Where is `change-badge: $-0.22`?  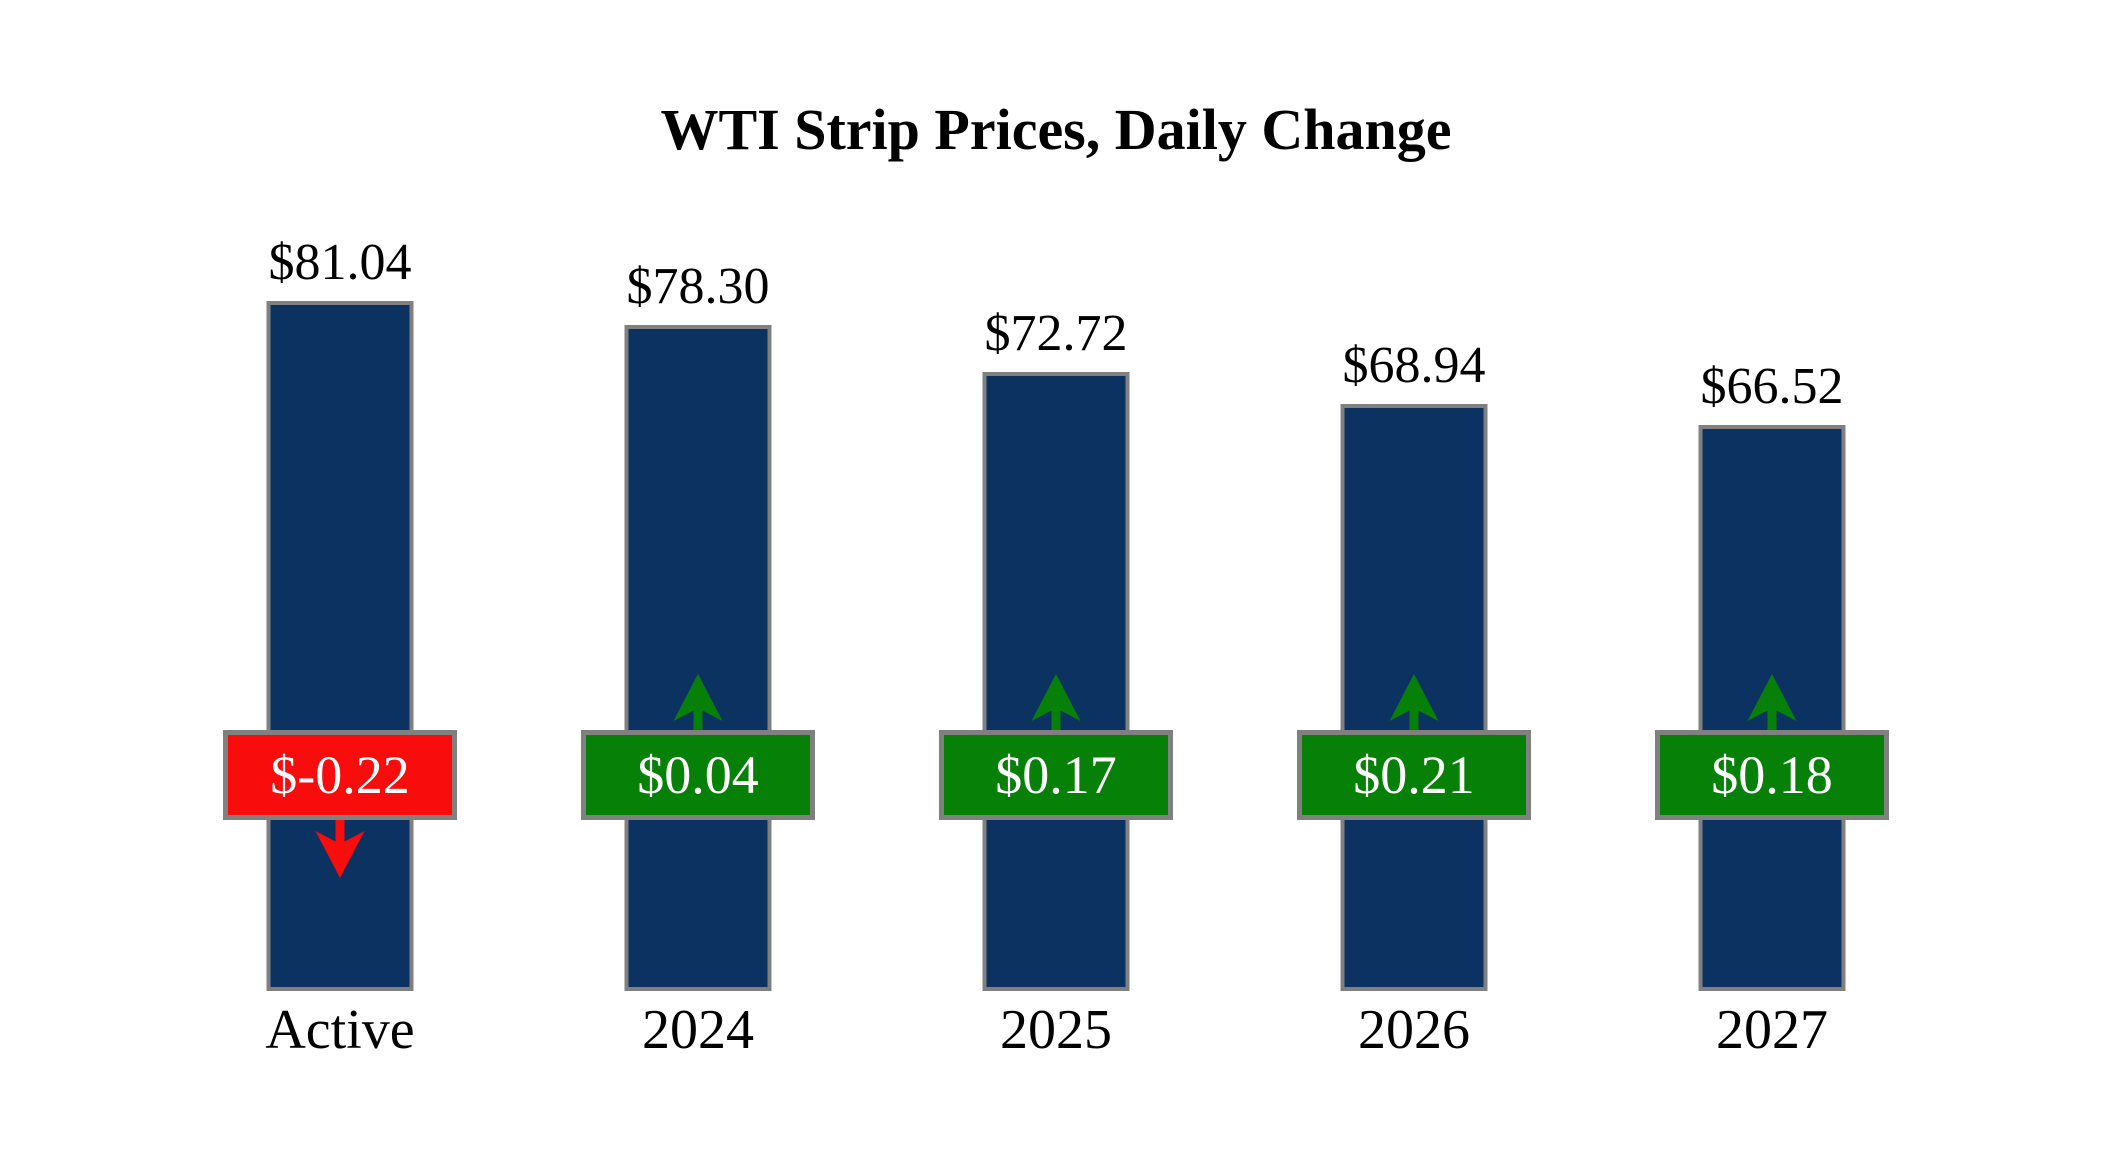
change-badge: $-0.22 is located at coordinates (340, 775).